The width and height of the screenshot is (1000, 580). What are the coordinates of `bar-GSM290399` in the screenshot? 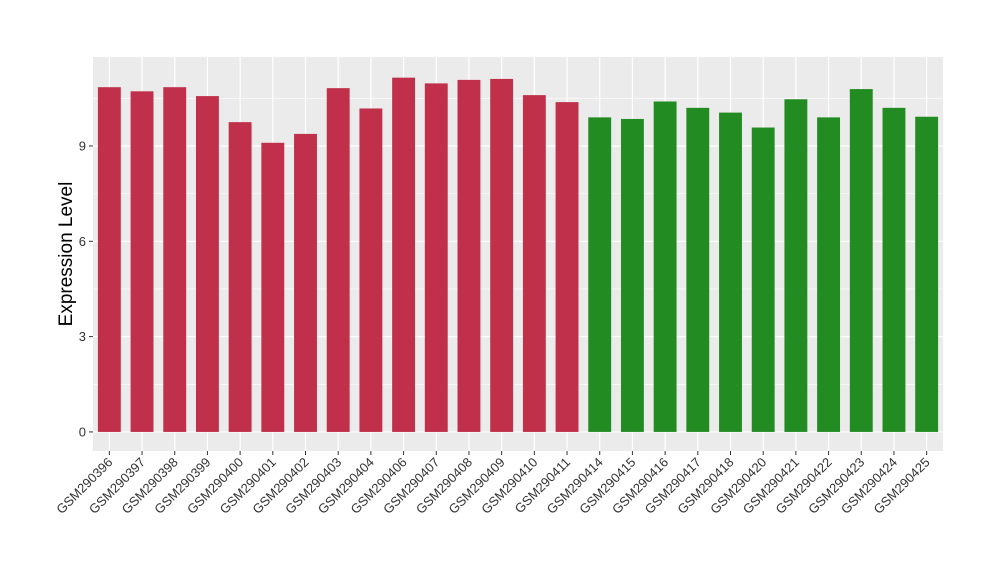 It's located at (207, 264).